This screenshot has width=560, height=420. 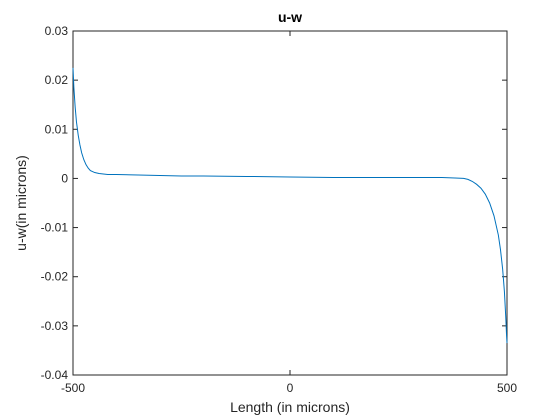 What do you see at coordinates (57, 129) in the screenshot?
I see `y-tick-label: 0.01` at bounding box center [57, 129].